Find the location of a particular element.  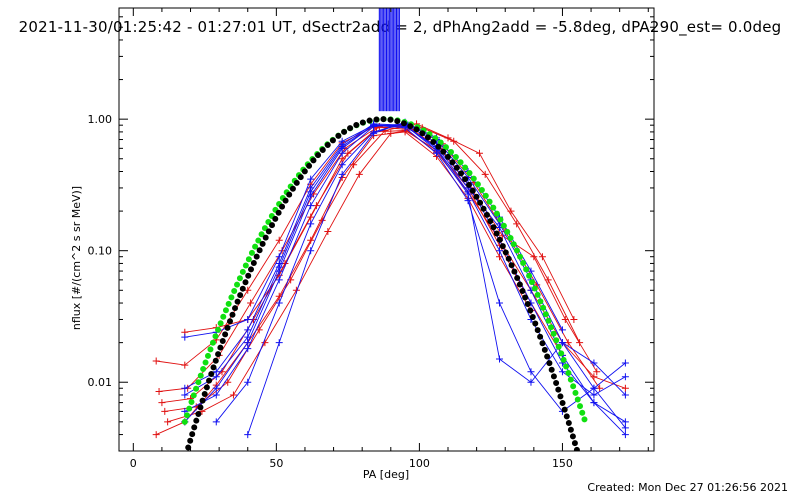

x-tick-label: 100 is located at coordinates (419, 463).